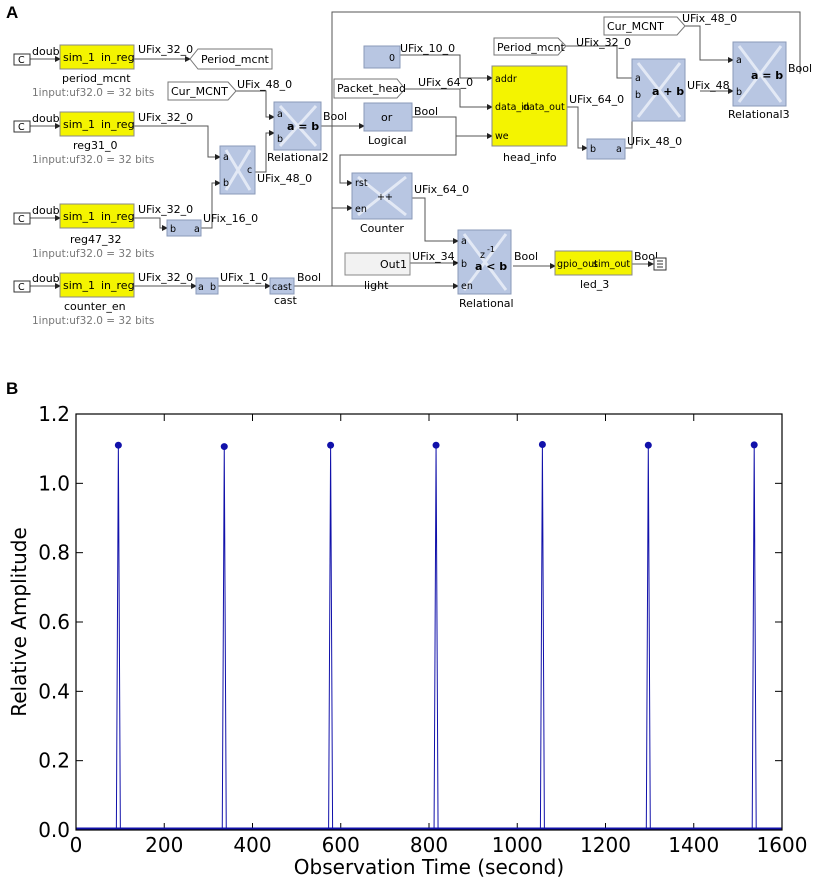 The width and height of the screenshot is (816, 883). Describe the element at coordinates (341, 845) in the screenshot. I see `x-tick-label: 600` at that location.